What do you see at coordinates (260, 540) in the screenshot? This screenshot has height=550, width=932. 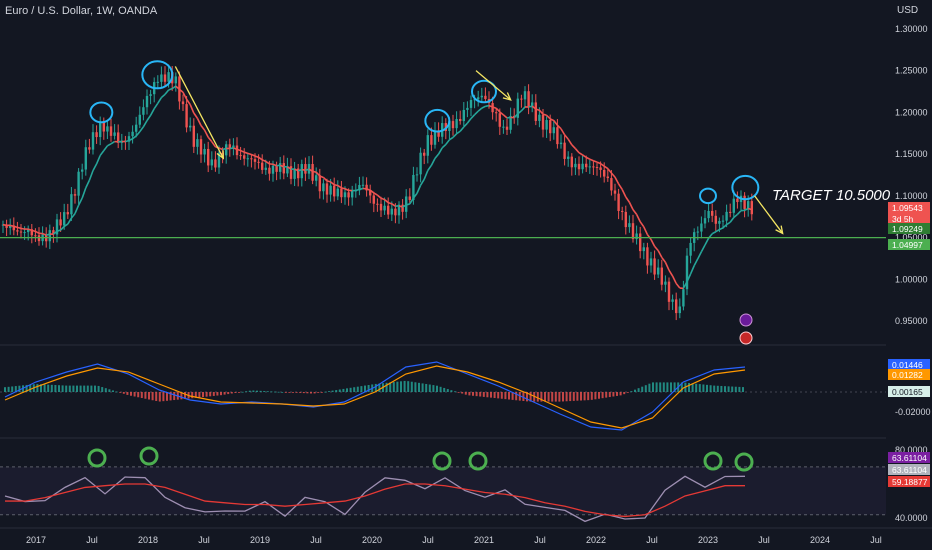 I see `time-tick-label: 2019` at bounding box center [260, 540].